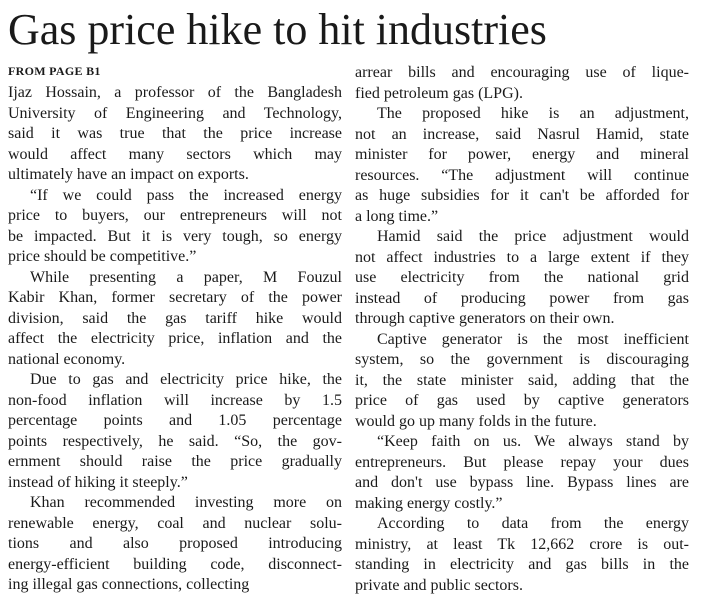 The image size is (704, 611). Describe the element at coordinates (98, 482) in the screenshot. I see `text-line: instead of hiking it steeply.”` at that location.